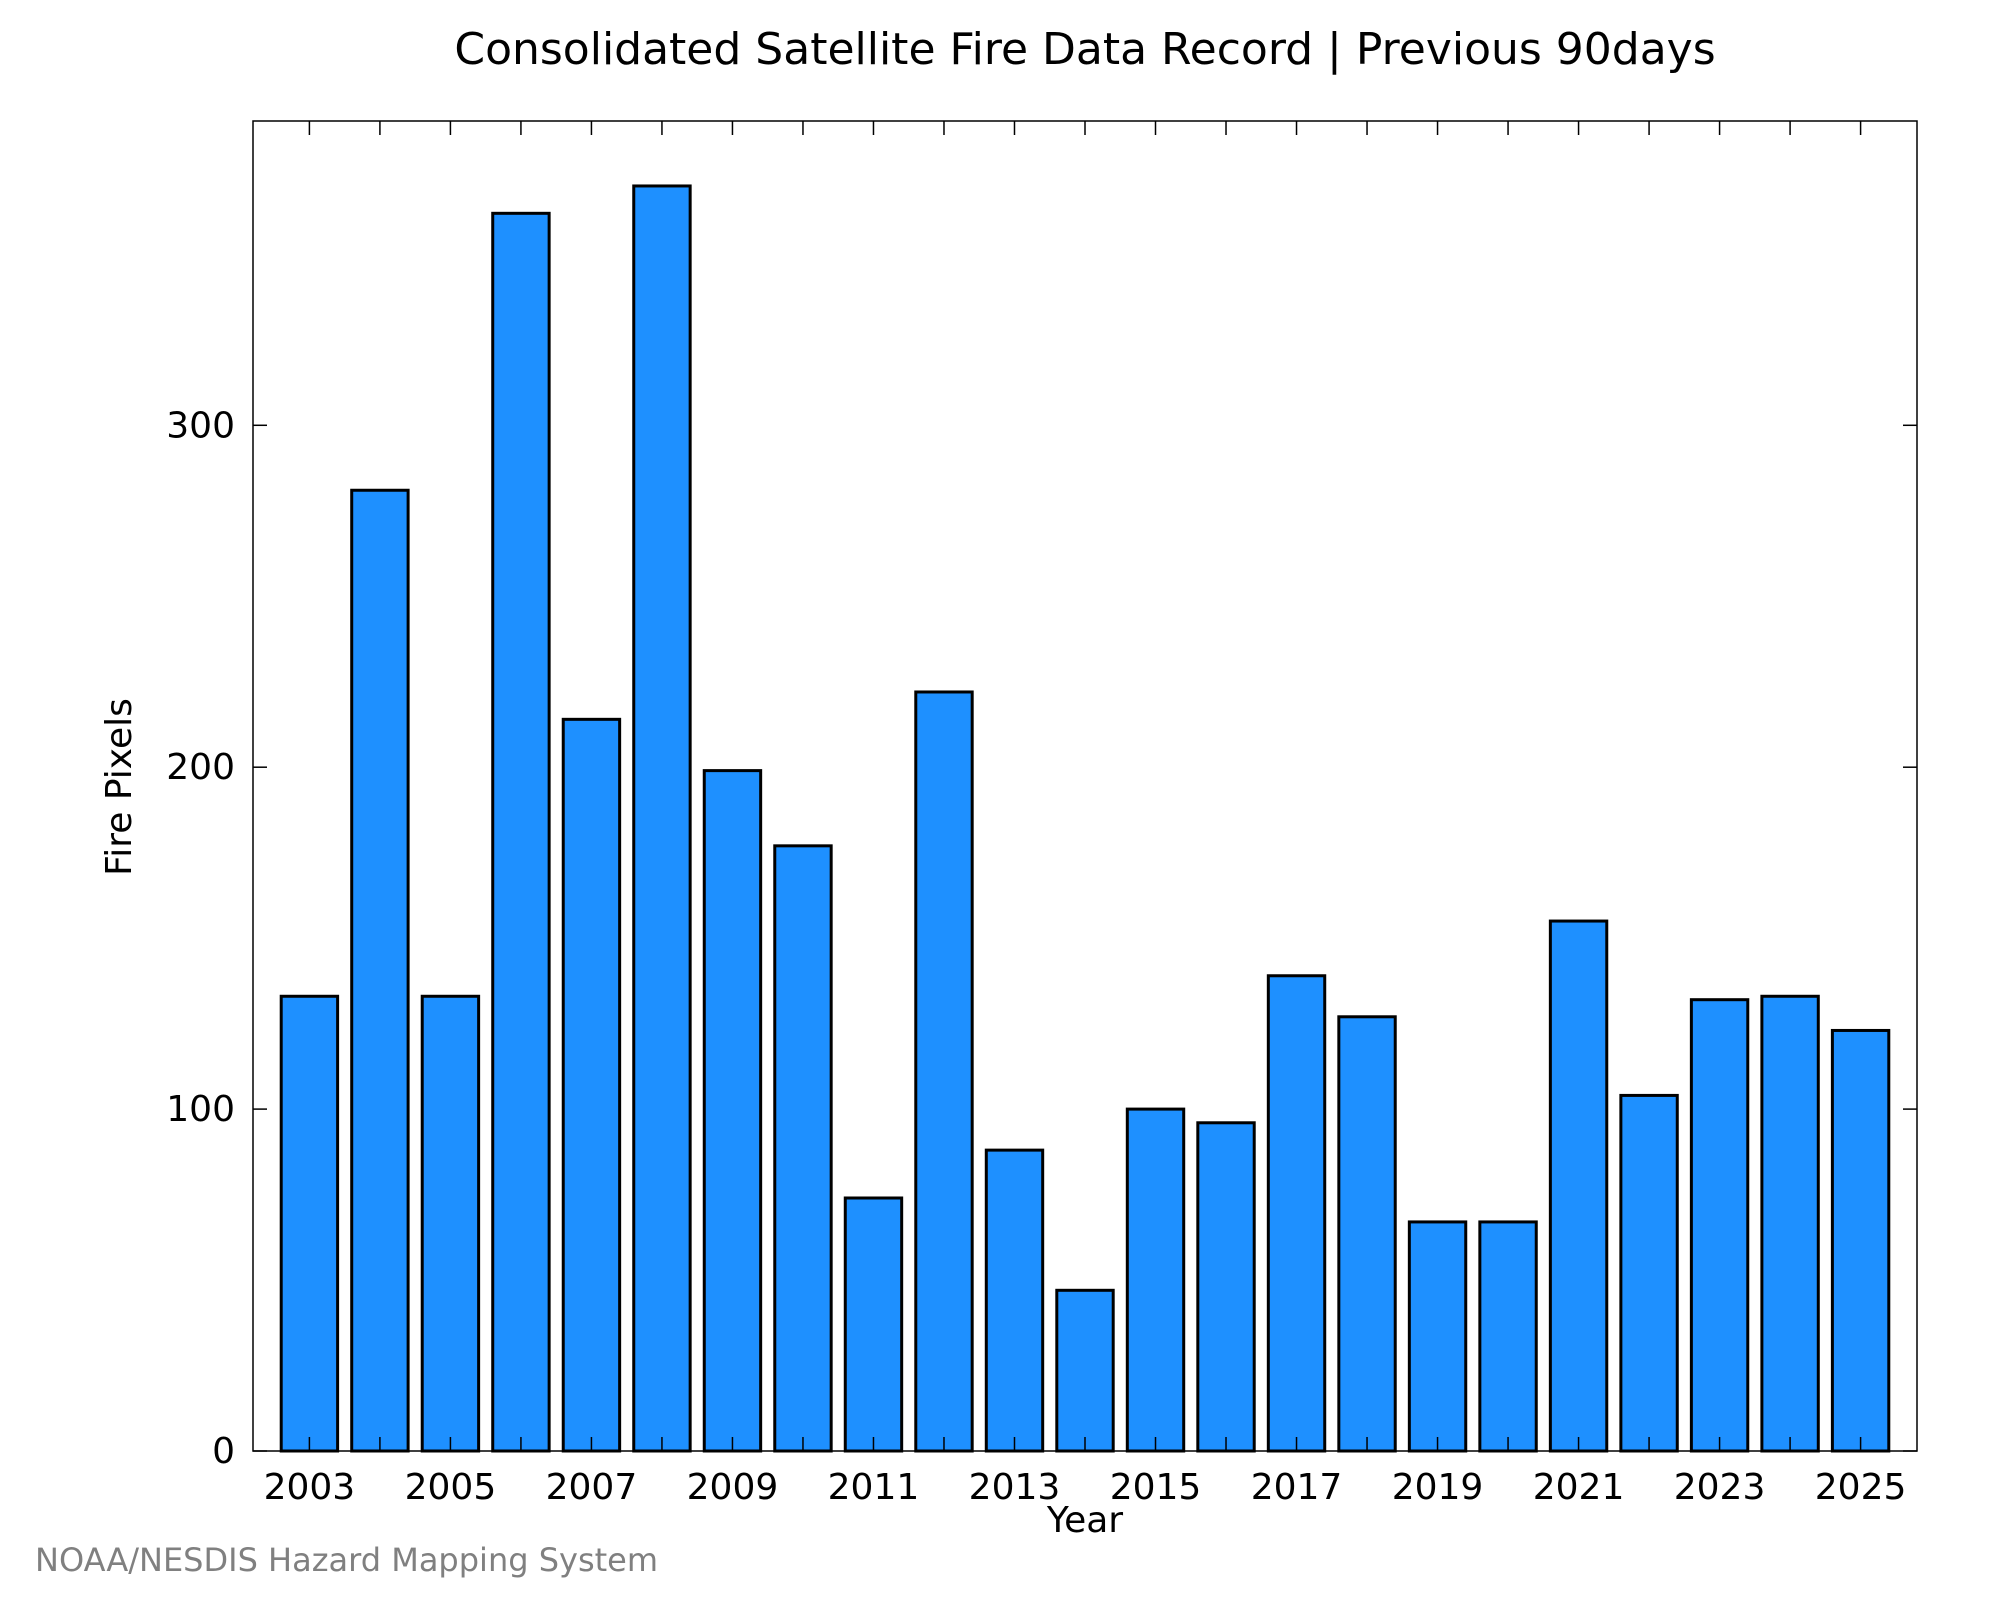 The width and height of the screenshot is (2000, 1600). Describe the element at coordinates (592, 1487) in the screenshot. I see `x-tick-label: 2007` at that location.